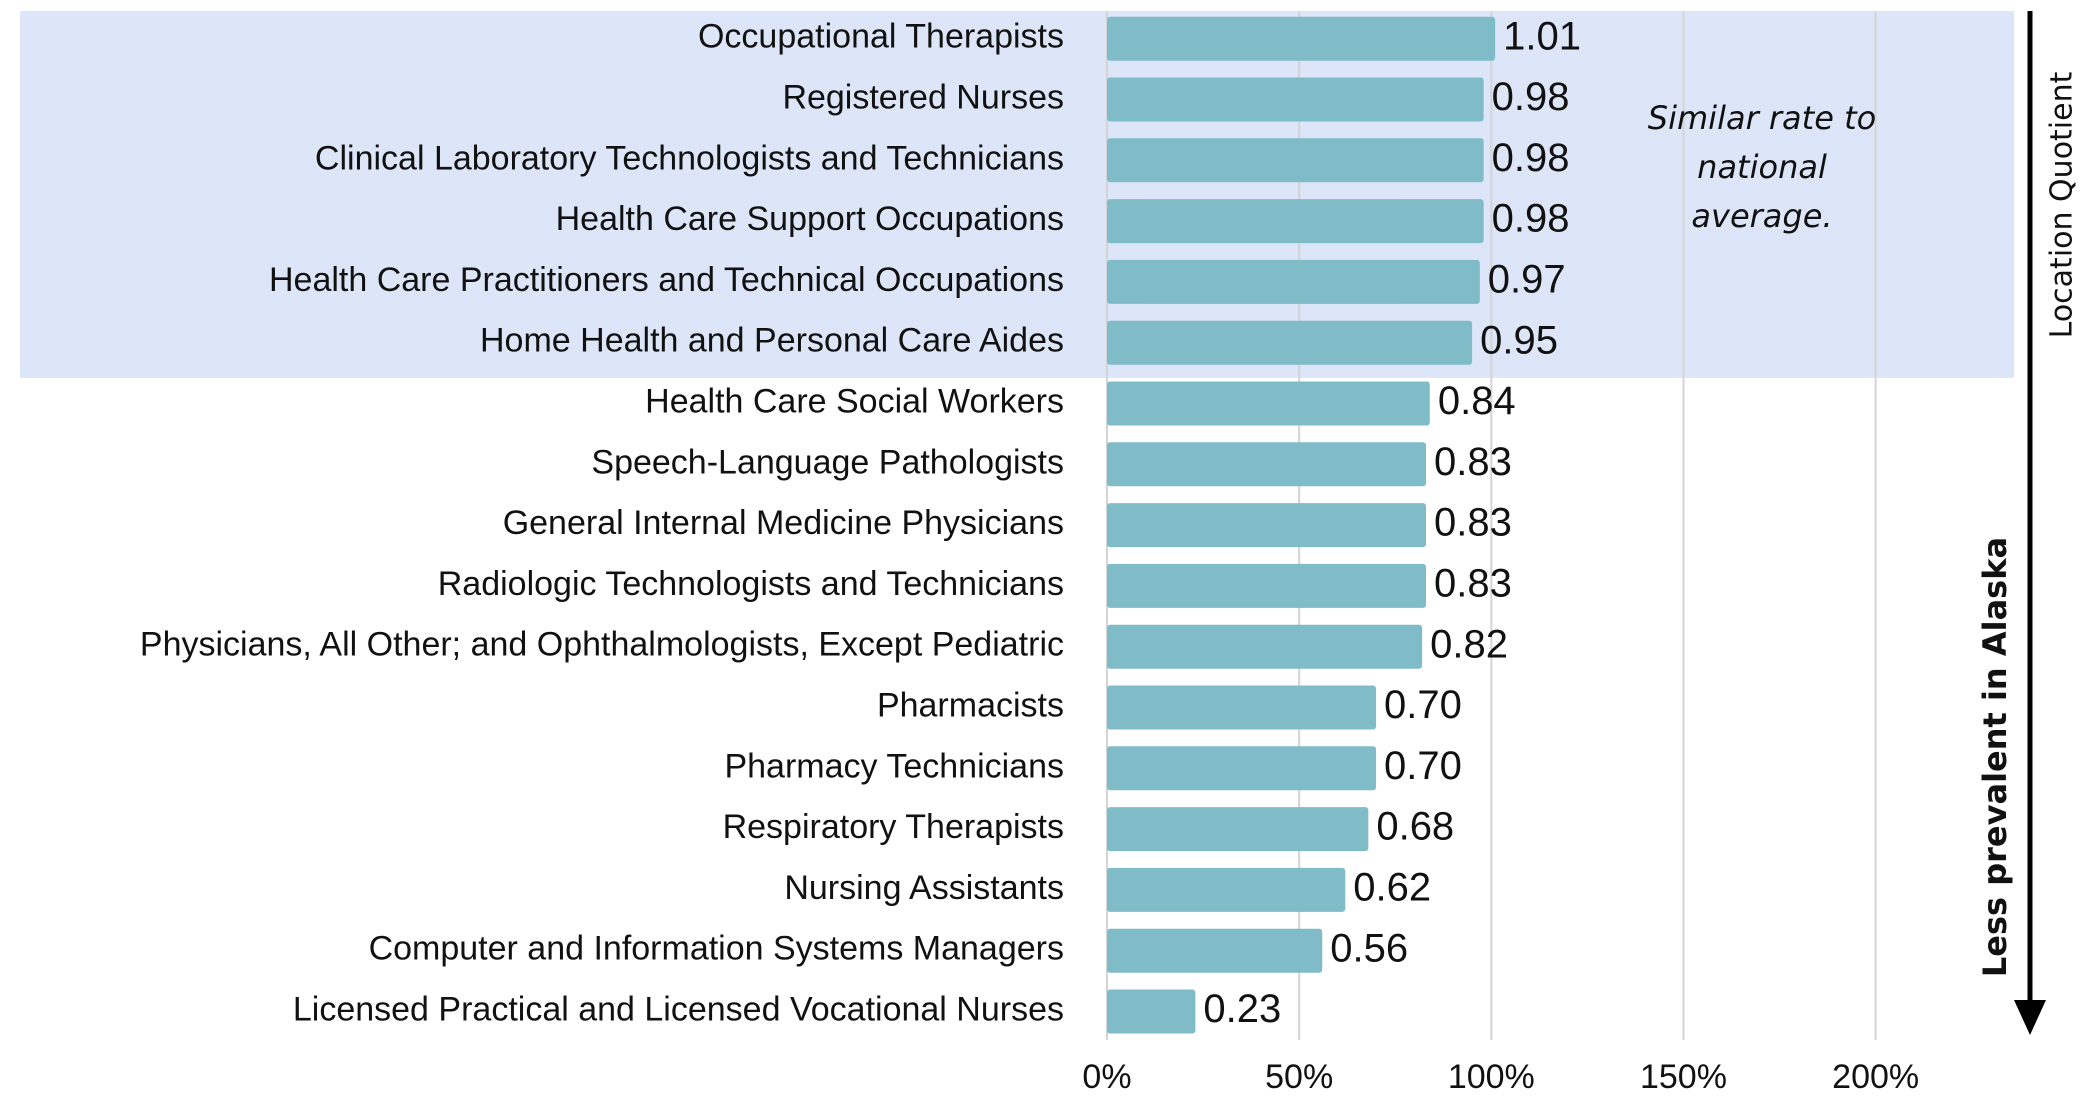  Describe the element at coordinates (1875, 1077) in the screenshot. I see `x-tick-label: 200%` at that location.